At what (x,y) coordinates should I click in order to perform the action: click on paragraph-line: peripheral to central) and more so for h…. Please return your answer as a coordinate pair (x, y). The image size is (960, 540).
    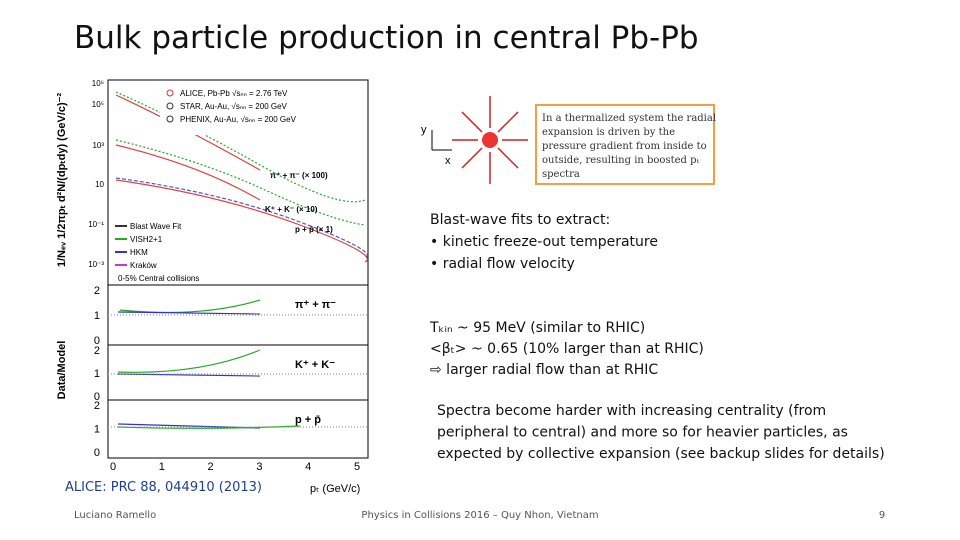
    Looking at the image, I should click on (642, 433).